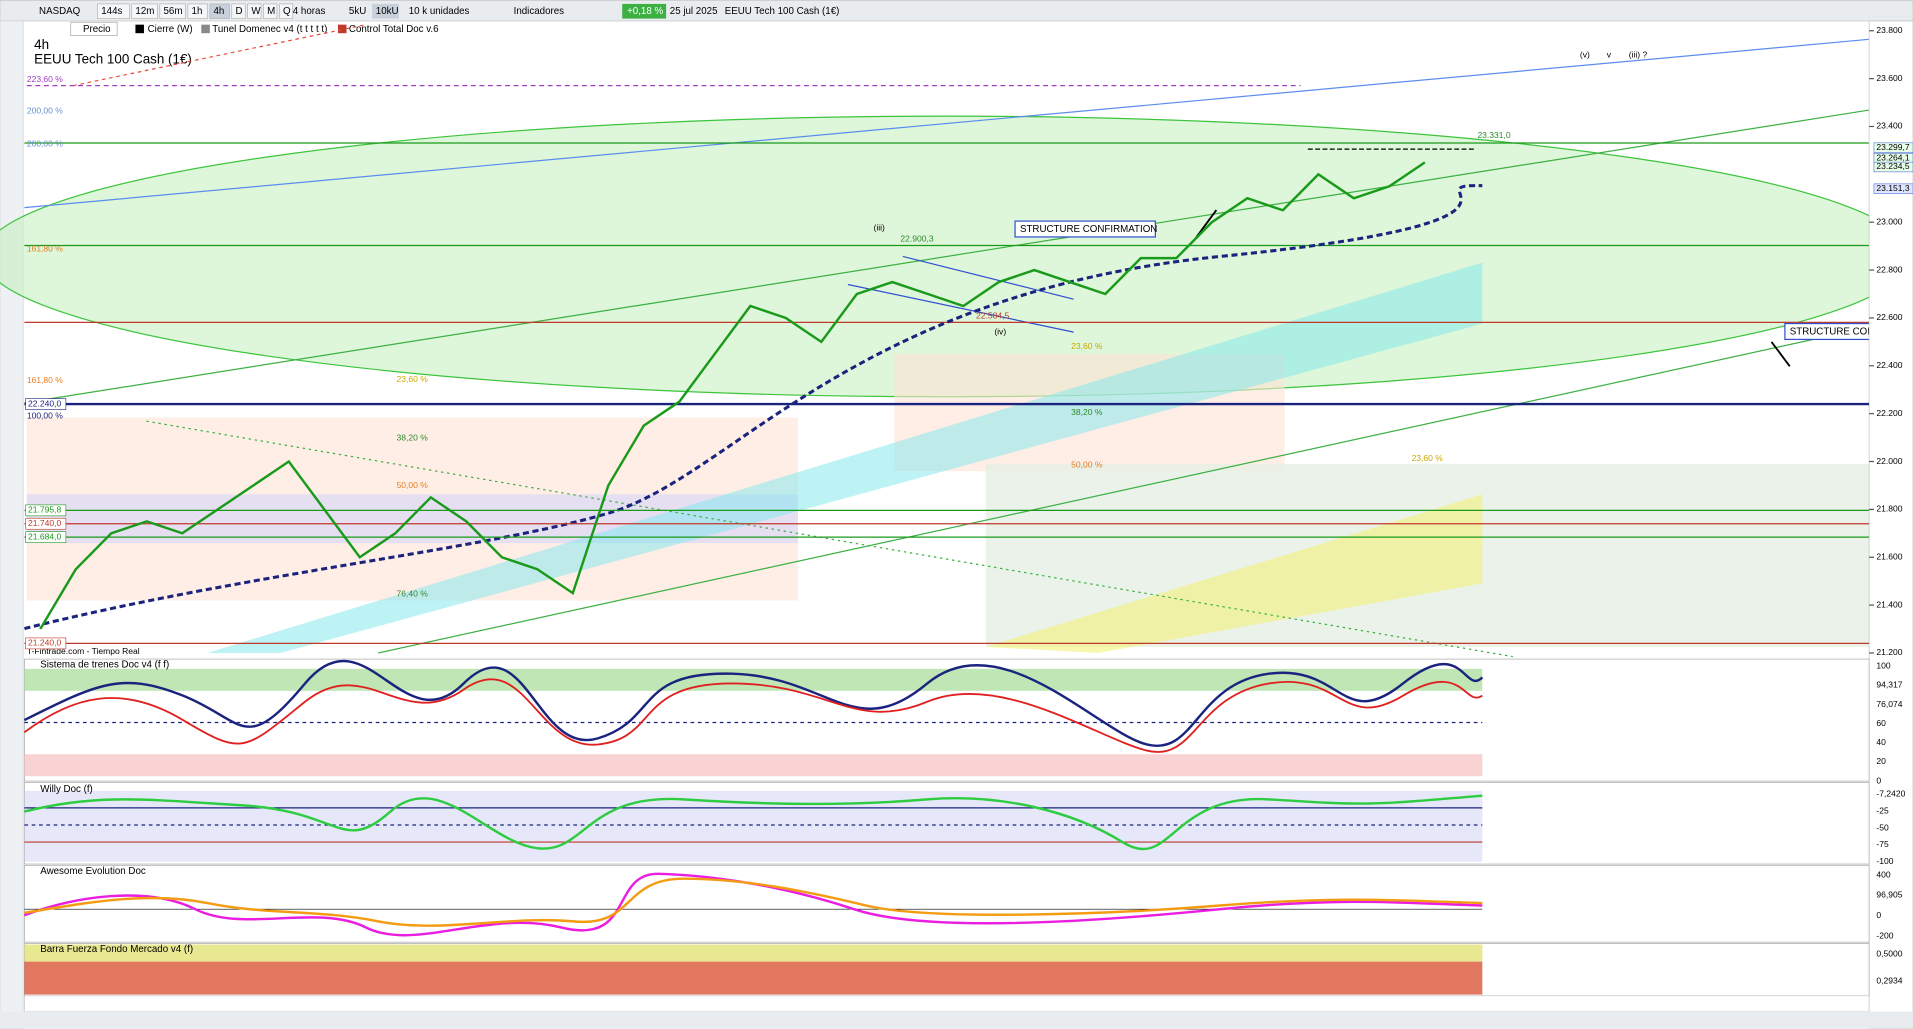 This screenshot has width=1913, height=1029. What do you see at coordinates (104, 665) in the screenshot?
I see `panel-title: Sistema de trenes Doc v4 (f f)` at bounding box center [104, 665].